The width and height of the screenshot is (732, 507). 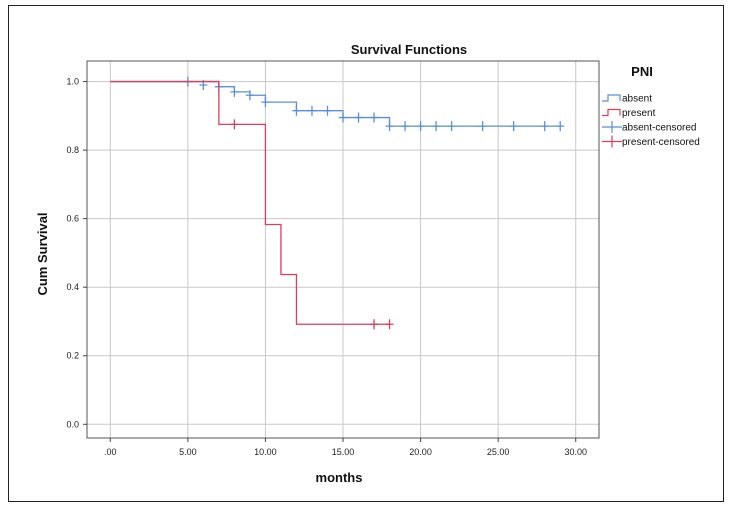 What do you see at coordinates (343, 452) in the screenshot?
I see `x-tick-label: 15.00` at bounding box center [343, 452].